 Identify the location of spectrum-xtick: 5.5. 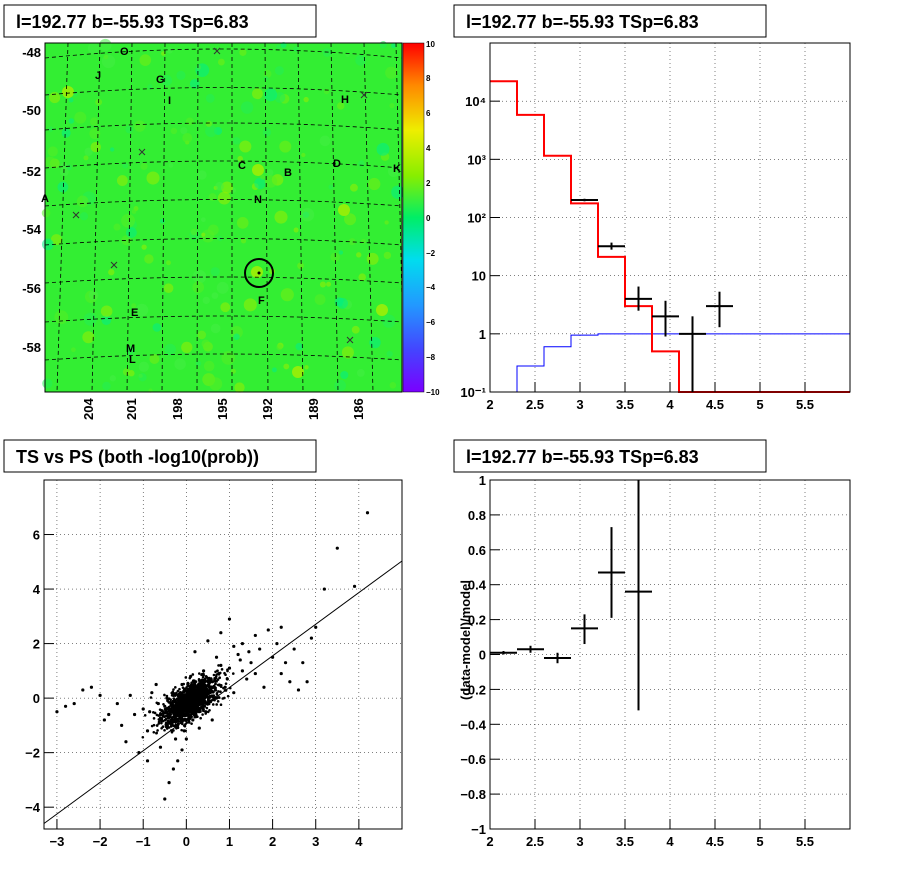
(805, 404).